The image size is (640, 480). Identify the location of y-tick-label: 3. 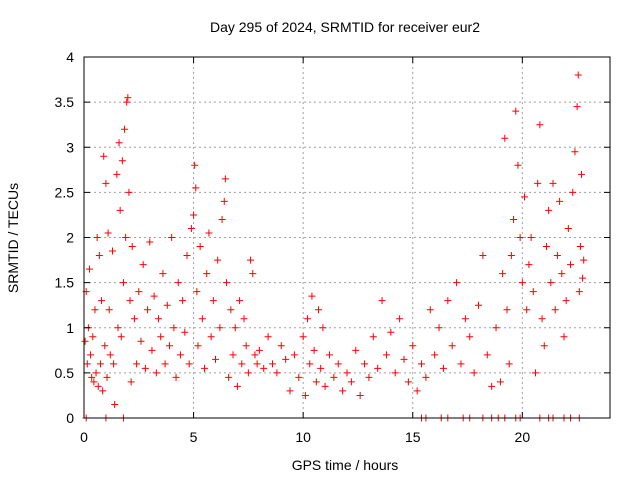
(70, 147).